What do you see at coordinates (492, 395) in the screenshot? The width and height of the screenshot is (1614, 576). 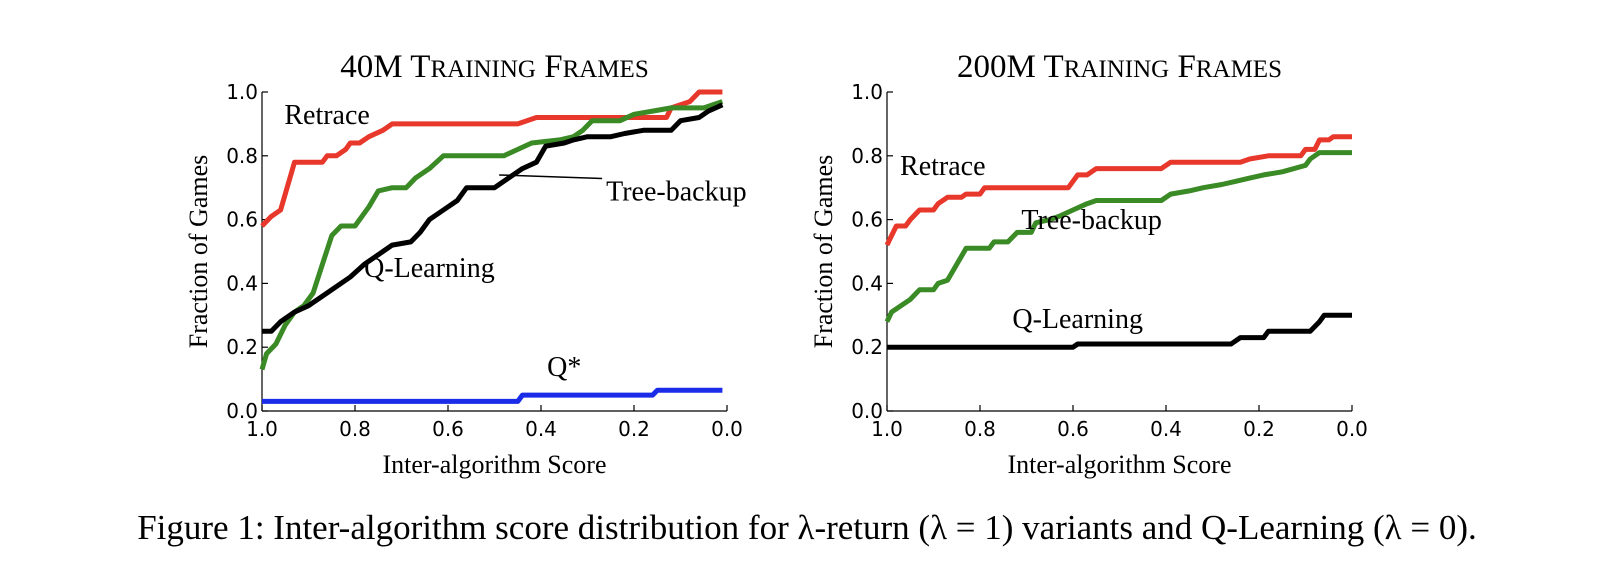 I see `series-line-q-star` at bounding box center [492, 395].